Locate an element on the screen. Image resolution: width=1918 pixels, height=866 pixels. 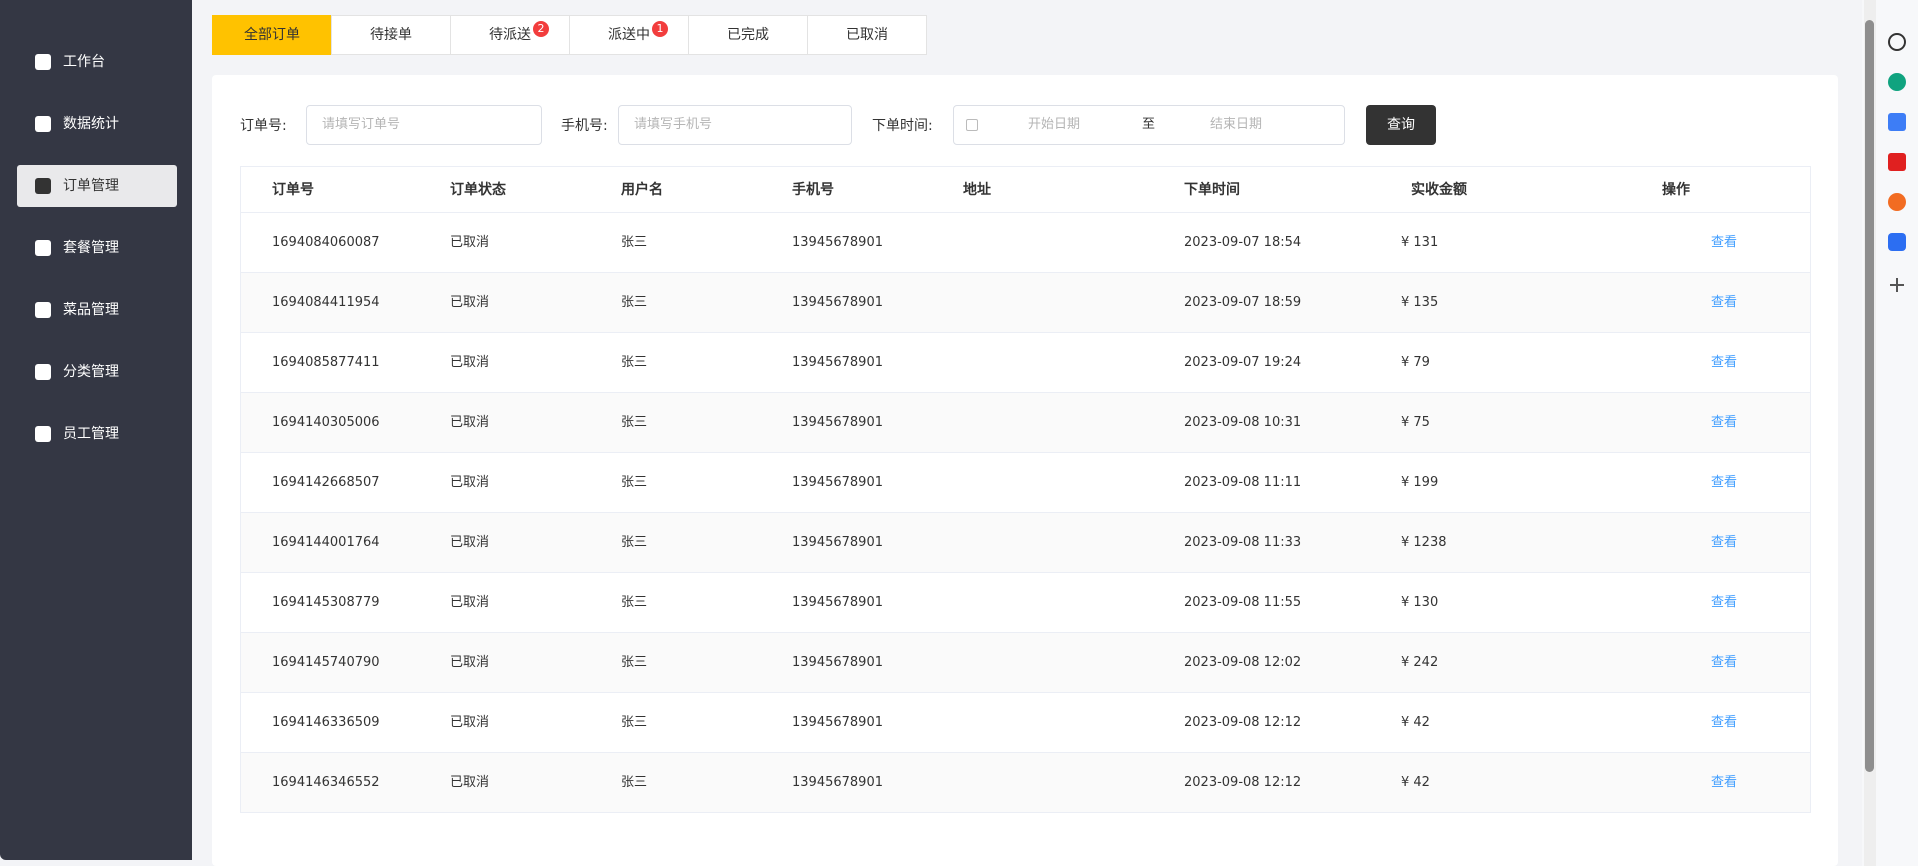
table-cell: 2023-09-08 12:12 is located at coordinates (1243, 722).